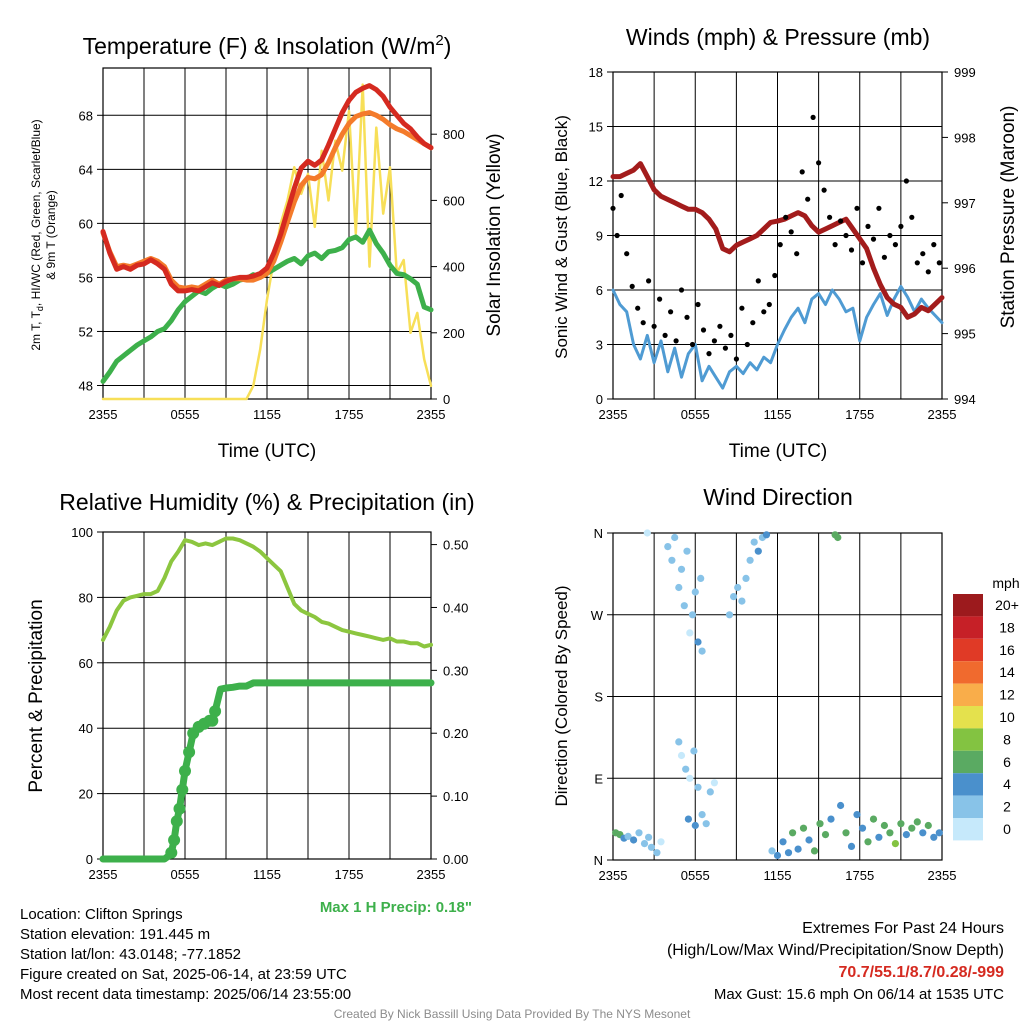  What do you see at coordinates (86, 728) in the screenshot?
I see `y-tick-label: 40` at bounding box center [86, 728].